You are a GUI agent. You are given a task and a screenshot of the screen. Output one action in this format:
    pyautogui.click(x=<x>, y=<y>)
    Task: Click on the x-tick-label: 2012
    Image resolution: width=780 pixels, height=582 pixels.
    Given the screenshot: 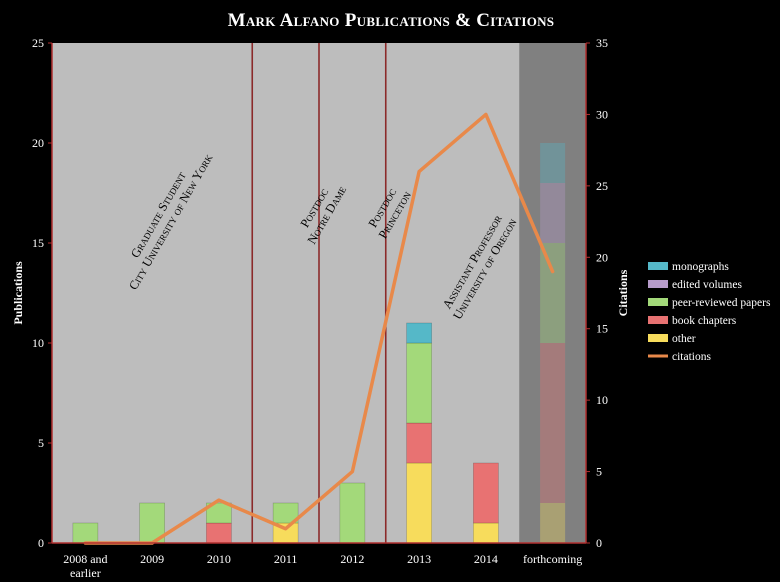 What is the action you would take?
    pyautogui.click(x=352, y=559)
    